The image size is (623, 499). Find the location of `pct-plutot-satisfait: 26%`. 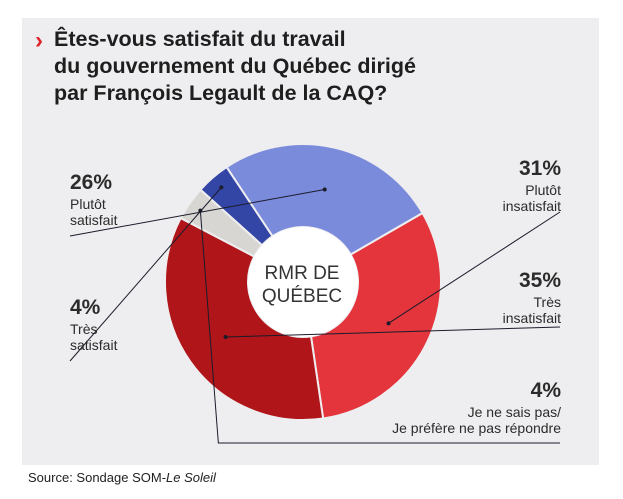

pct-plutot-satisfait: 26% is located at coordinates (91, 182).